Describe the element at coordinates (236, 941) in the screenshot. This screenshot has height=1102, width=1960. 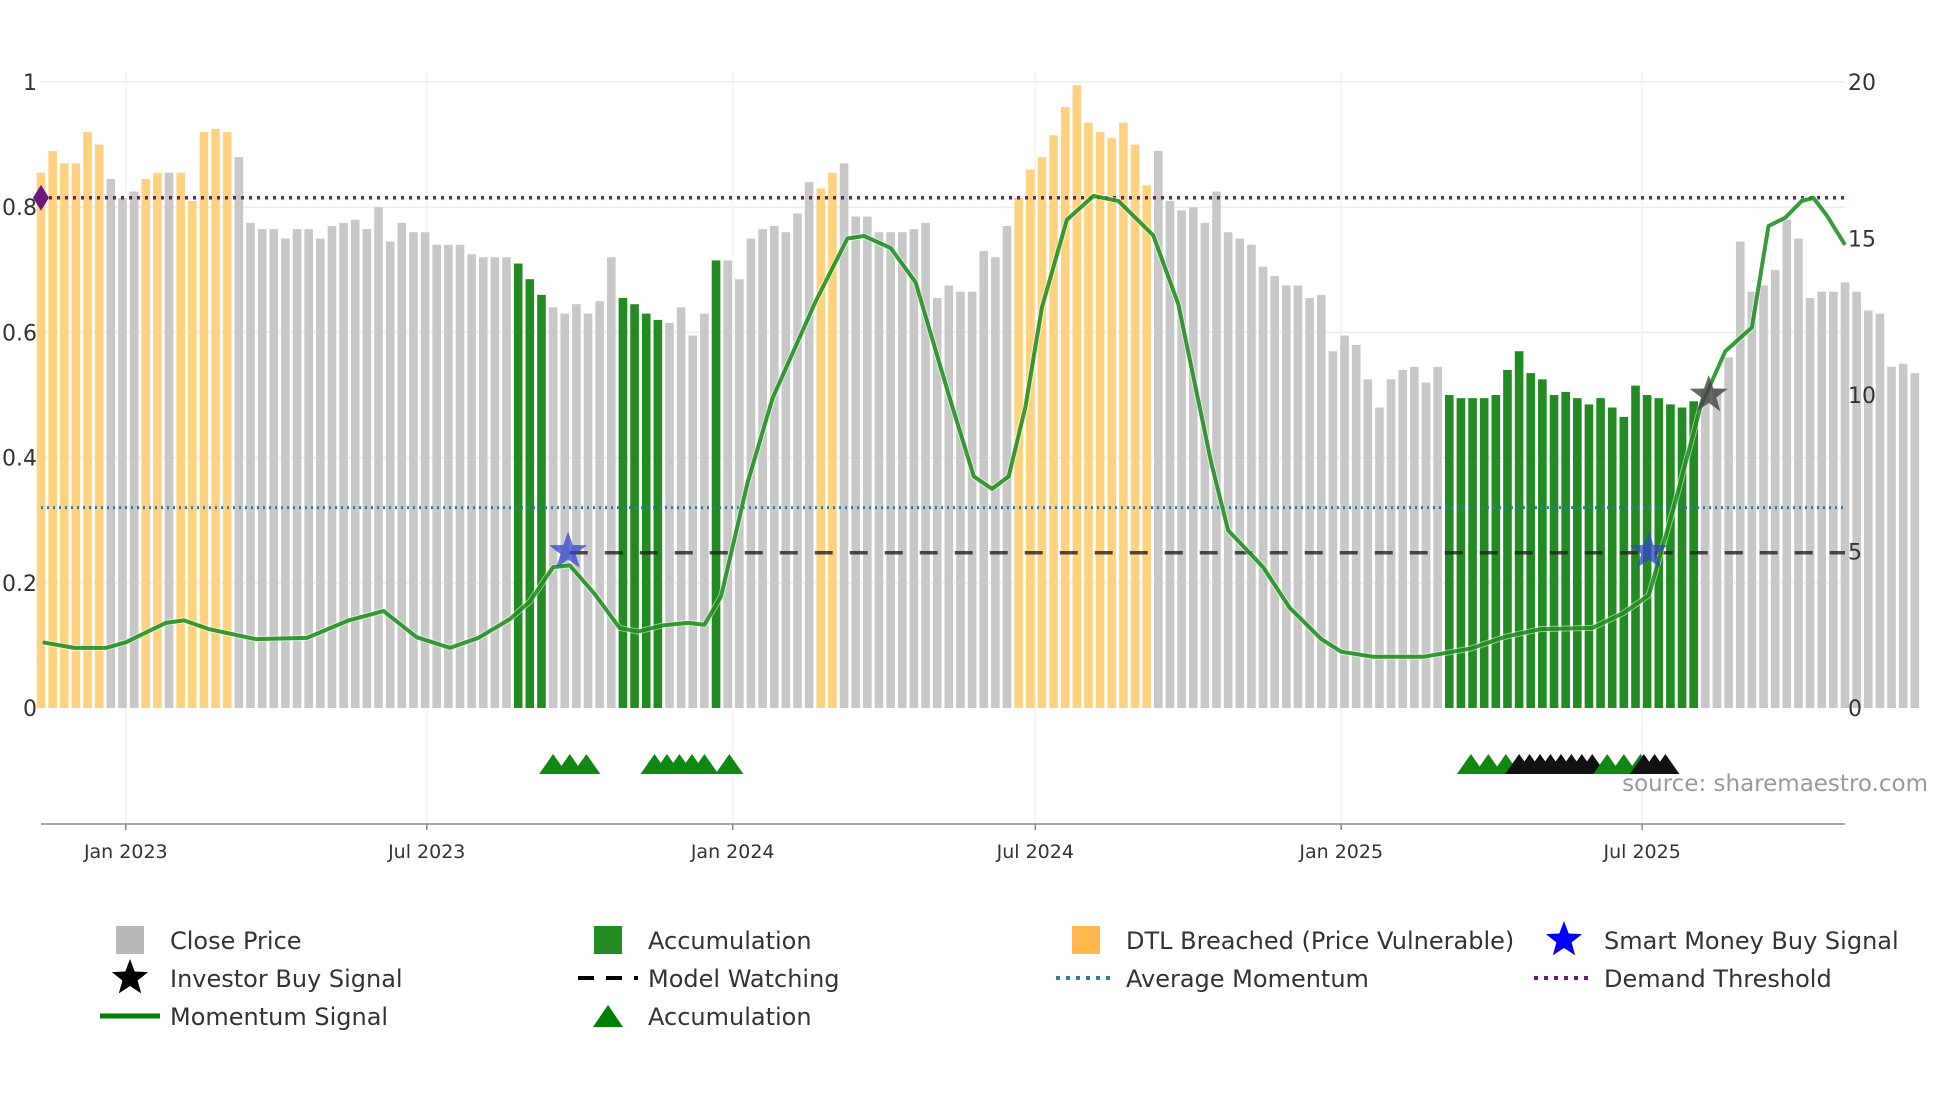
I see `legend-label: Close Price` at that location.